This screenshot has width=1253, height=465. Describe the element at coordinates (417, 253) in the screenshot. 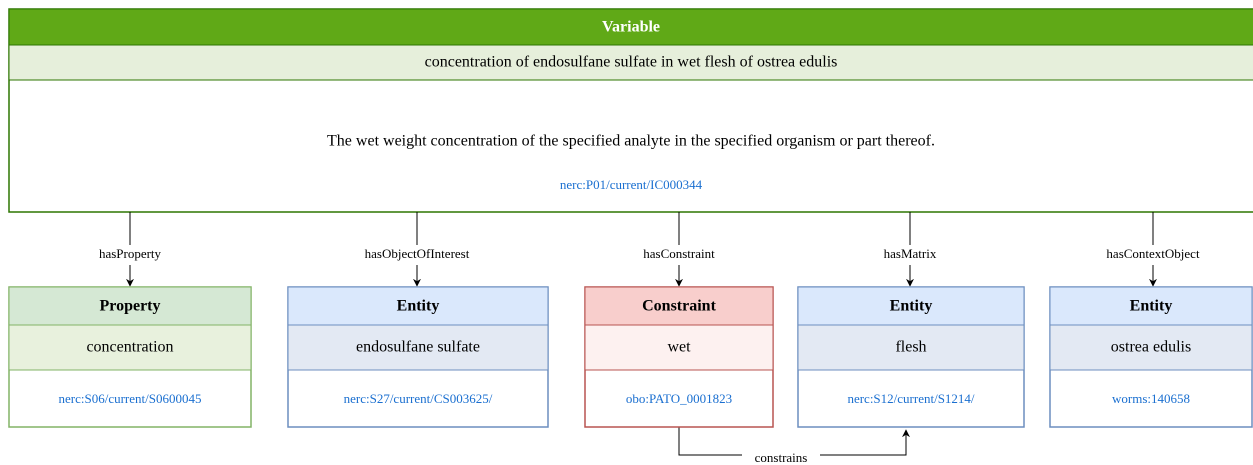

I see `relation-label: hasObjectOfInterest` at that location.